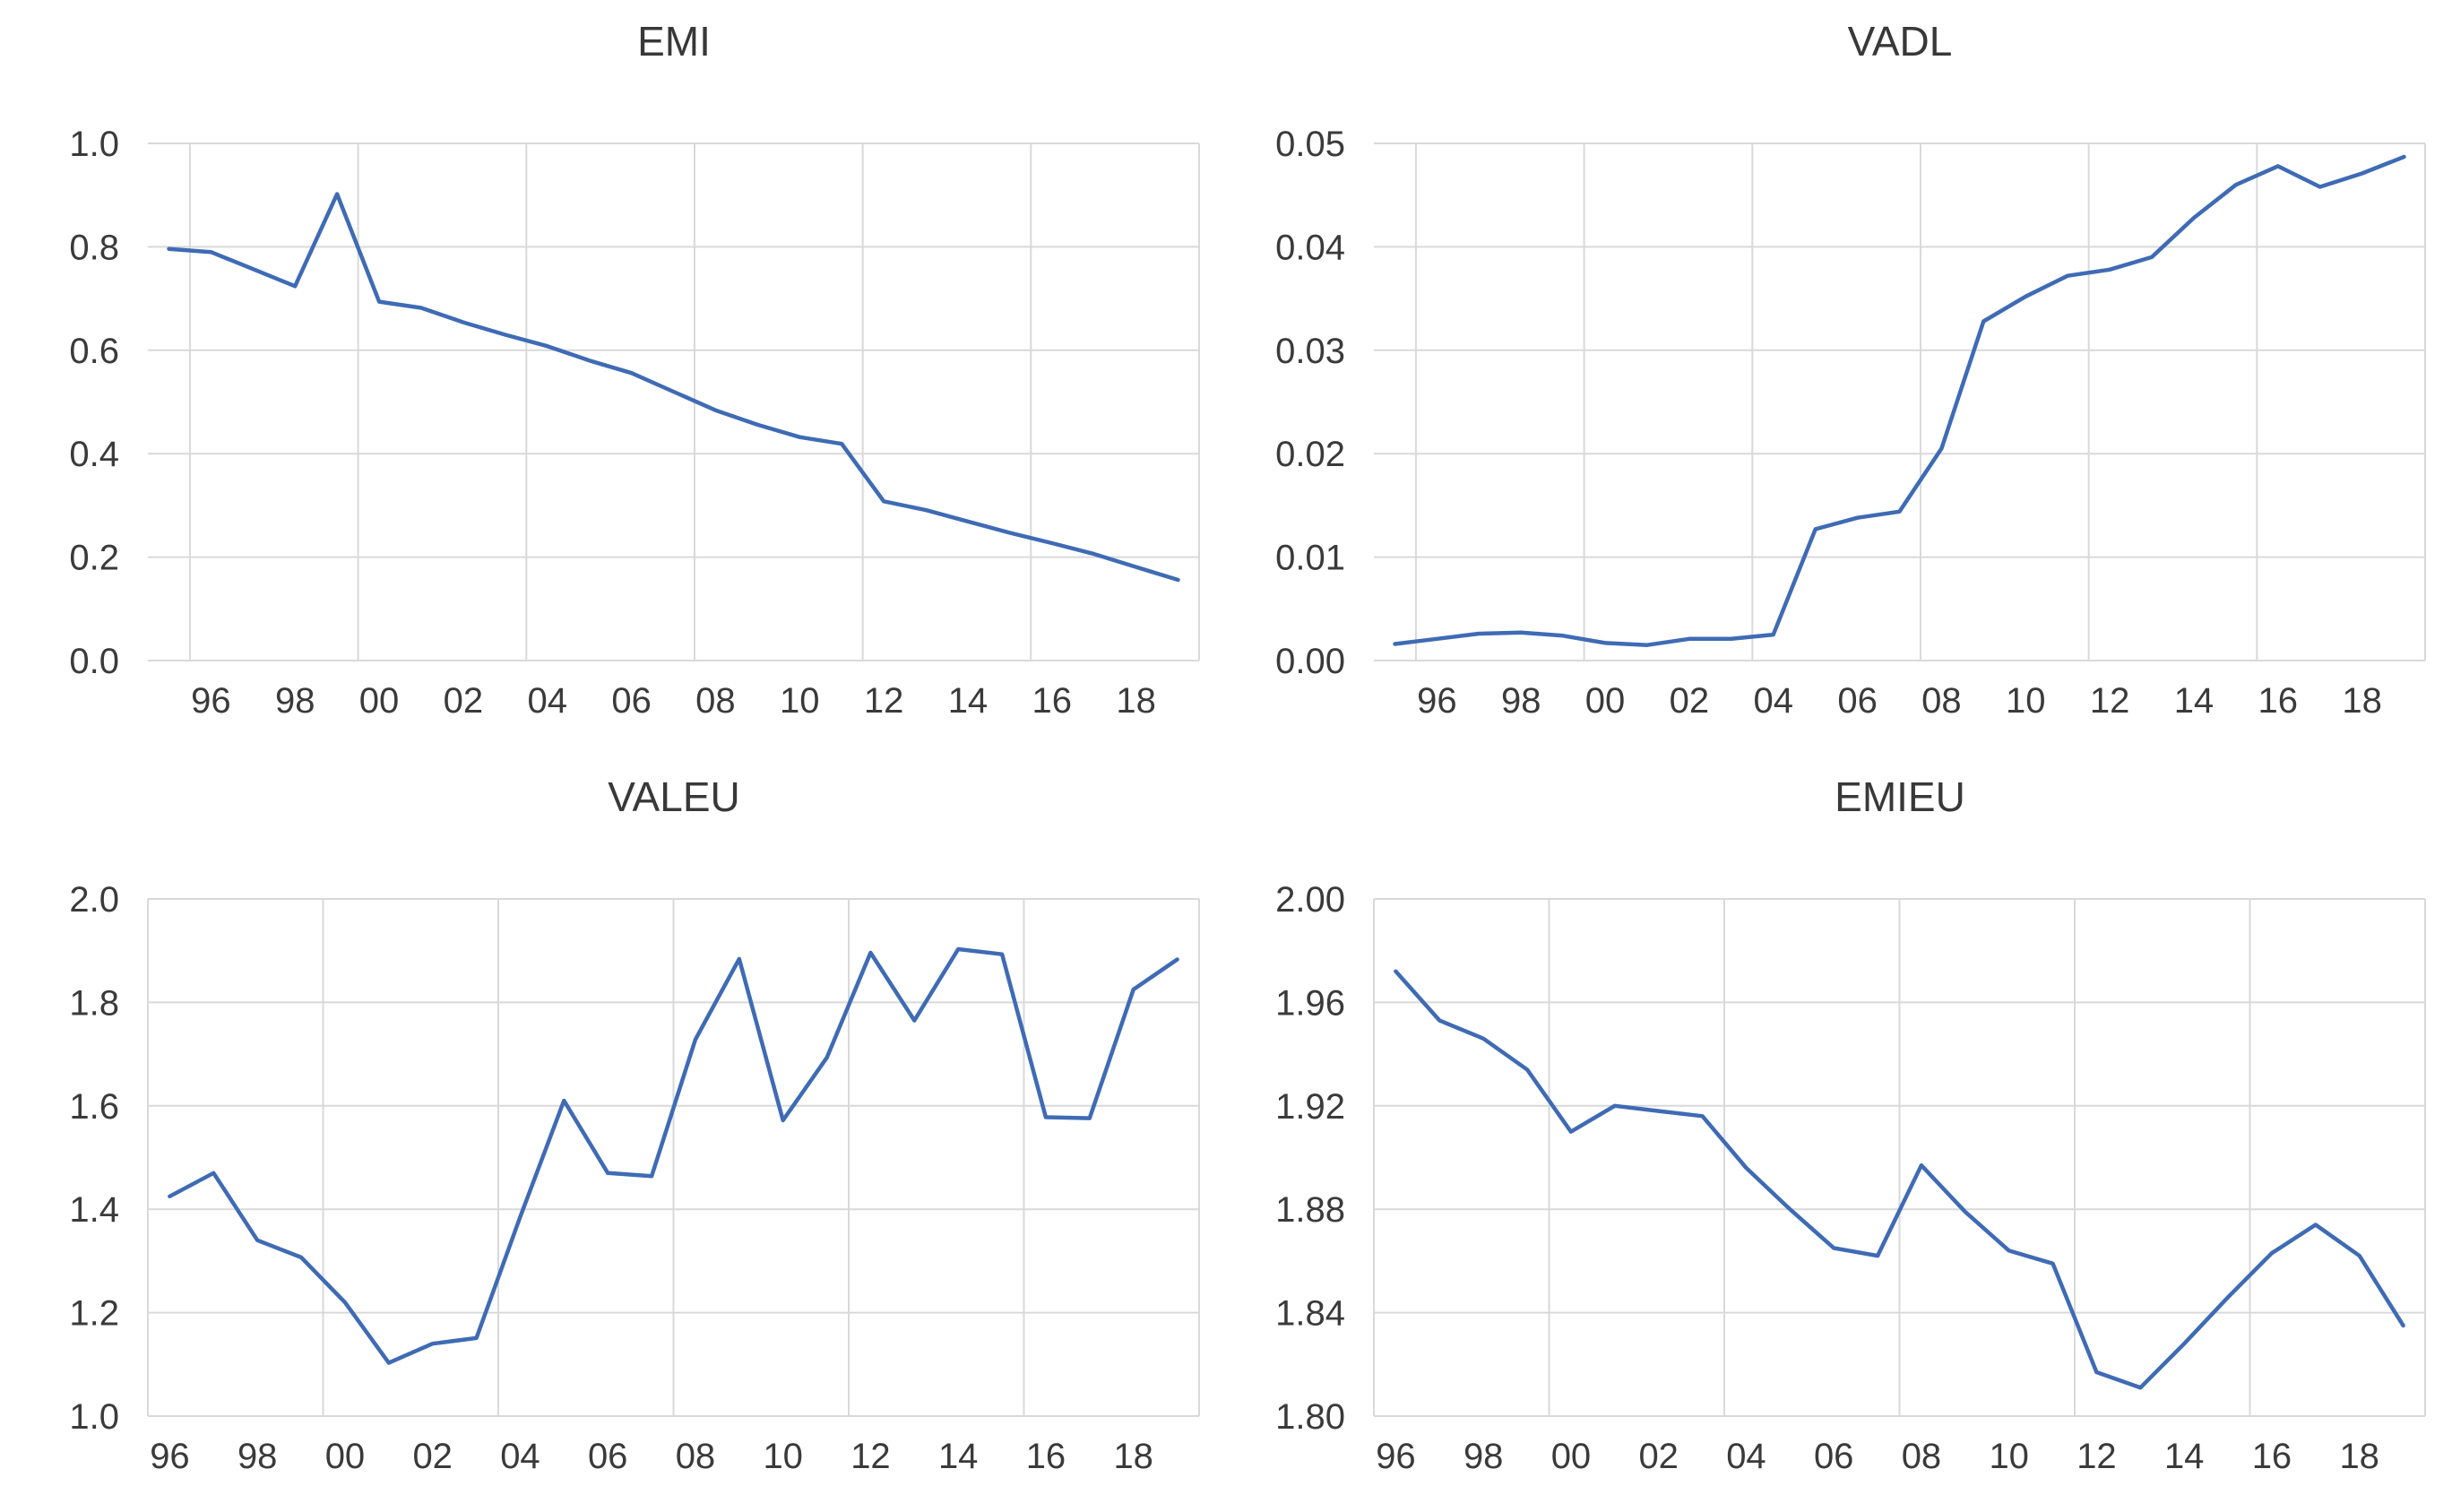 The height and width of the screenshot is (1512, 2452). What do you see at coordinates (94, 1003) in the screenshot?
I see `y-tick-label: 1.8` at bounding box center [94, 1003].